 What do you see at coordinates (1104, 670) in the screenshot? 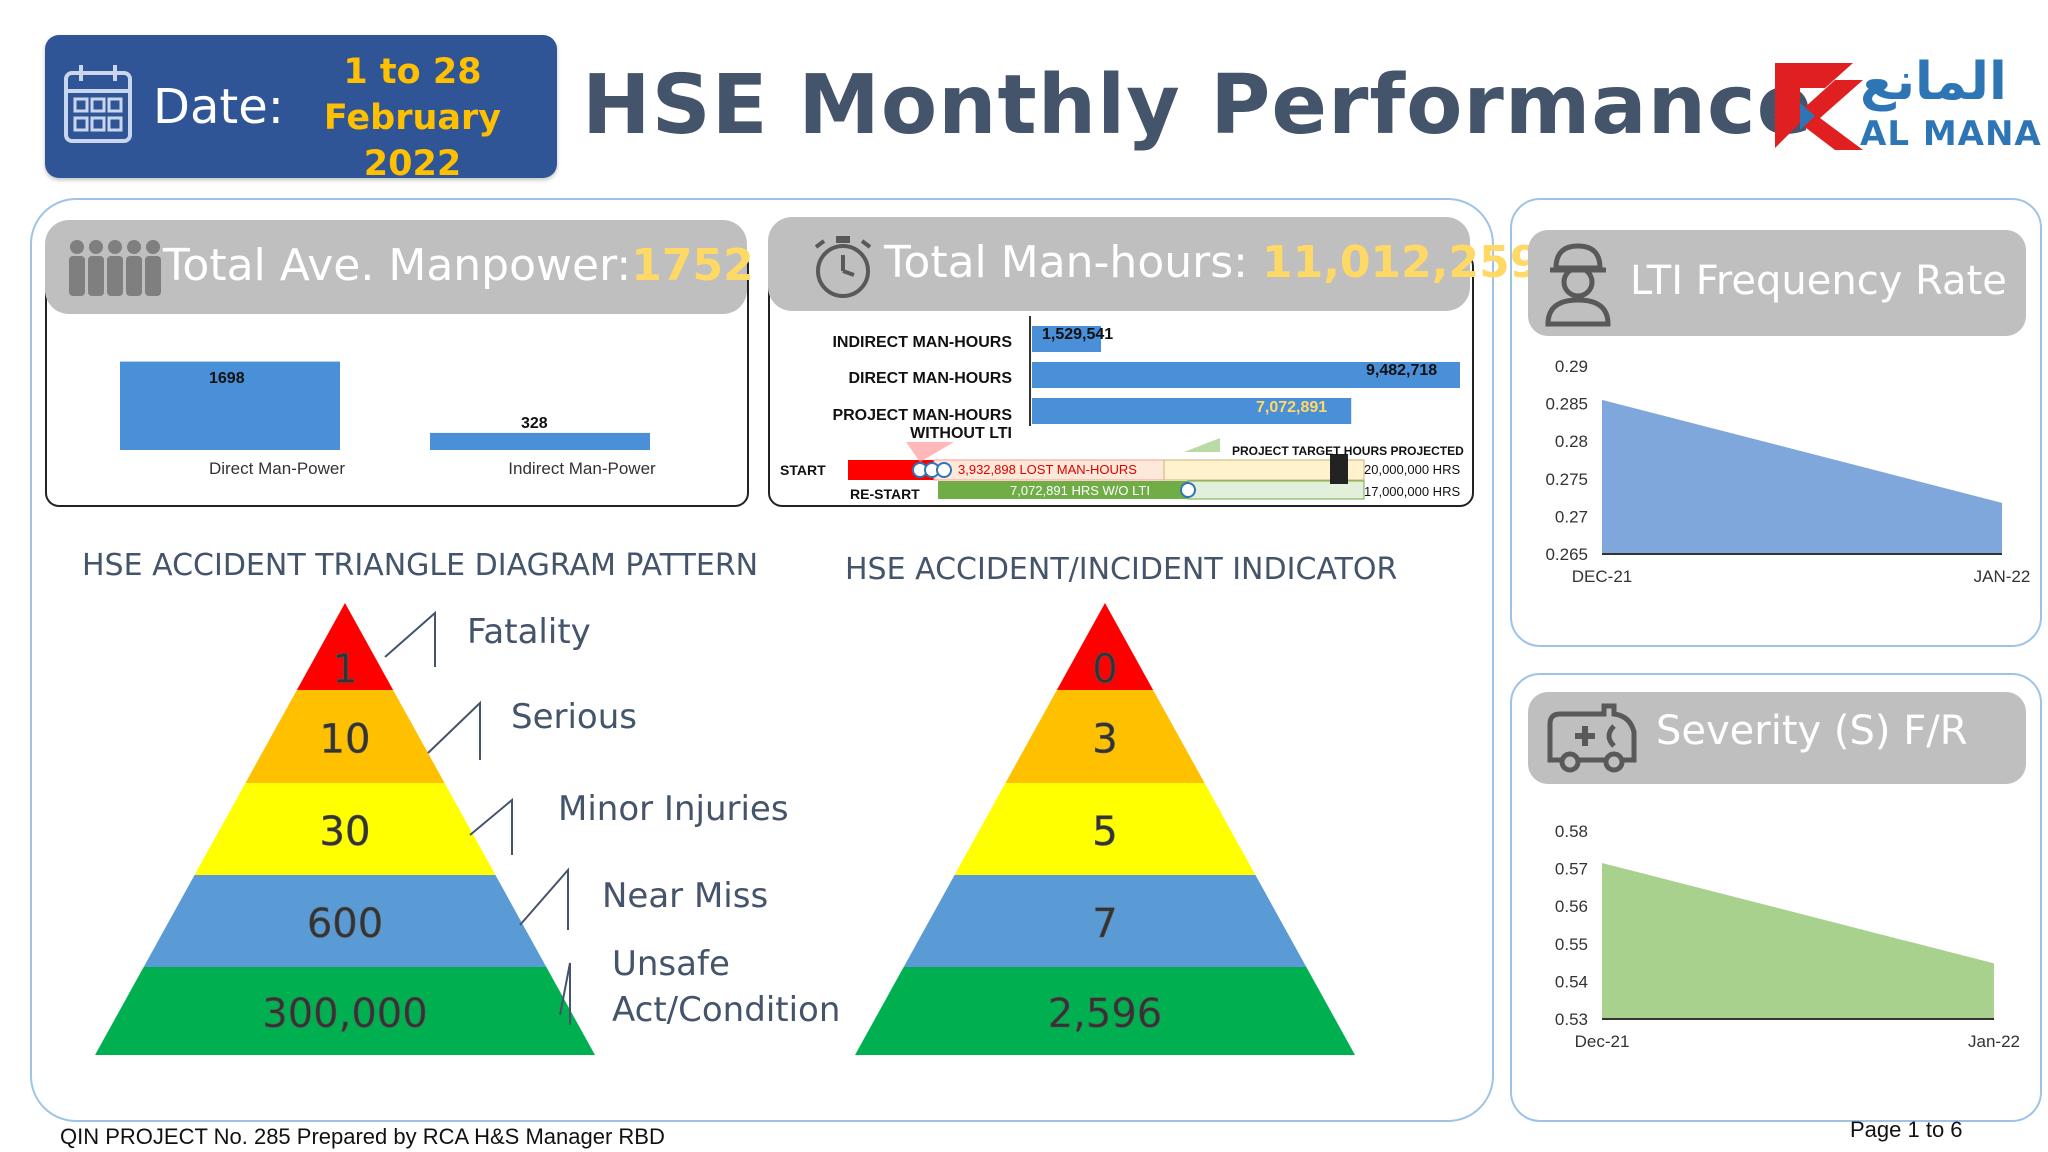
I see `indicator-tier-value-0: 0` at bounding box center [1104, 670].